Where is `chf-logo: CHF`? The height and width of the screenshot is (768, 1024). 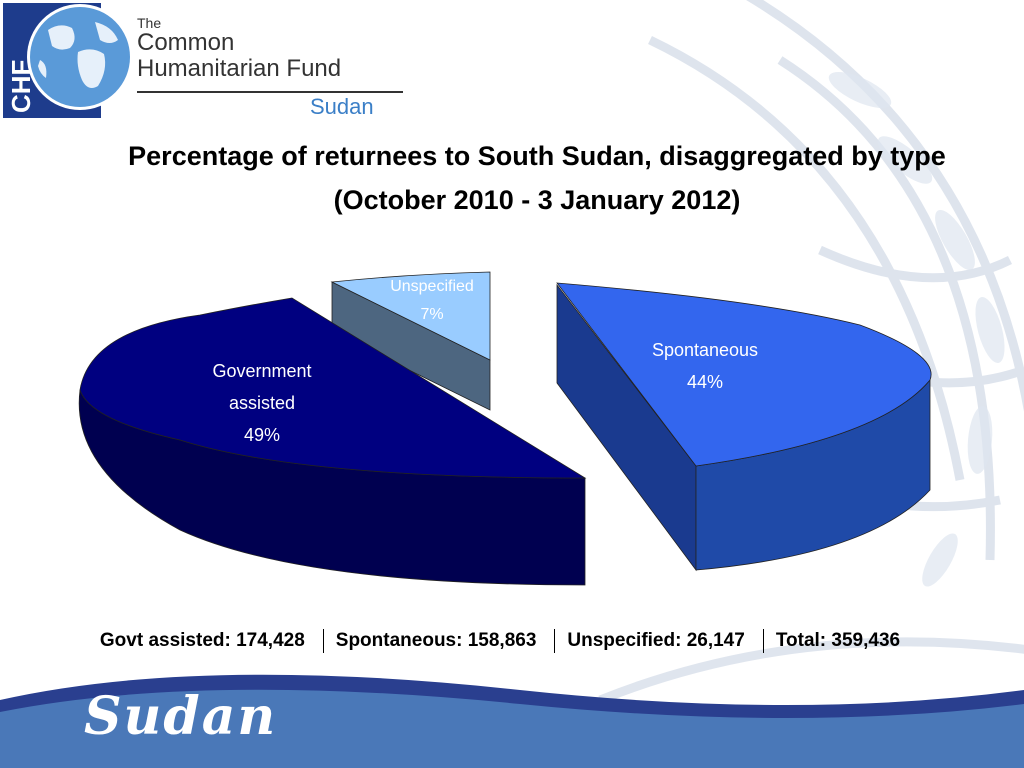 chf-logo: CHF is located at coordinates (68, 60).